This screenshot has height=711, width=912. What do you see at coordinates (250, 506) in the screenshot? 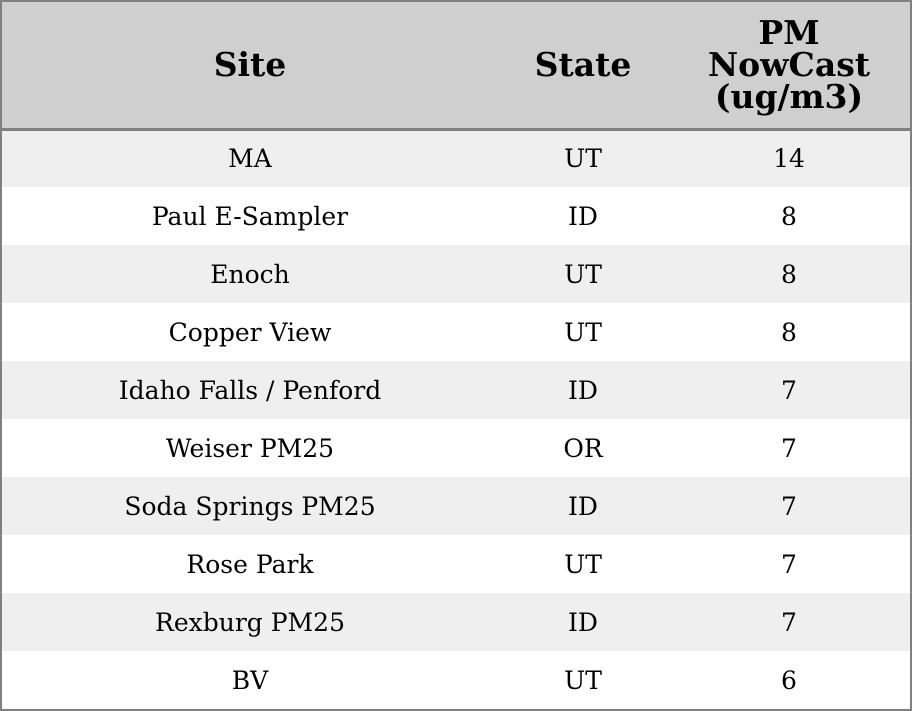
I see `cell-site: Soda Springs PM25` at bounding box center [250, 506].